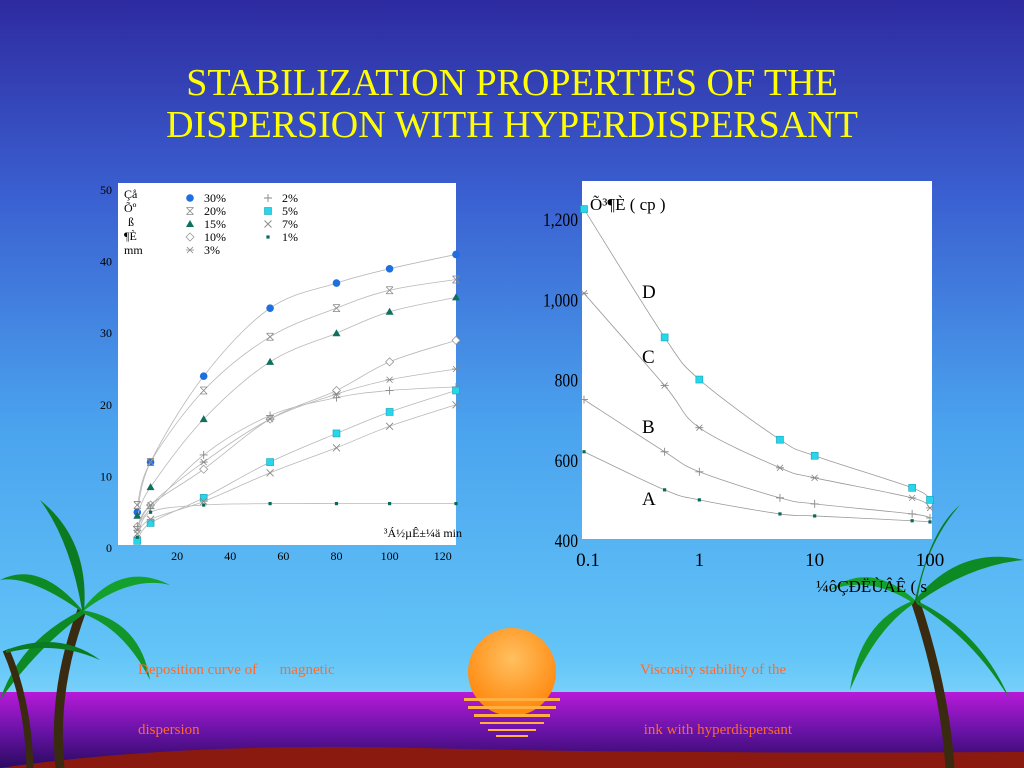  Describe the element at coordinates (814, 560) in the screenshot. I see `x-tick-label: 10` at that location.